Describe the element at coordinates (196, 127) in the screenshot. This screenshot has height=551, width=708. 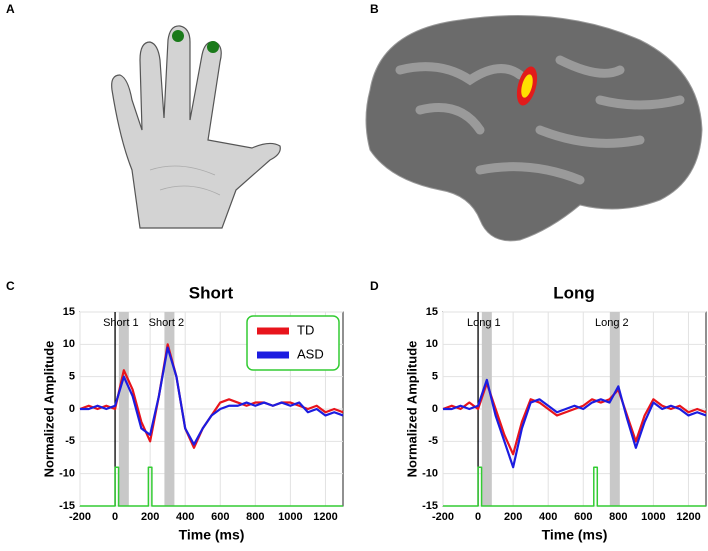
I see `hand` at that location.